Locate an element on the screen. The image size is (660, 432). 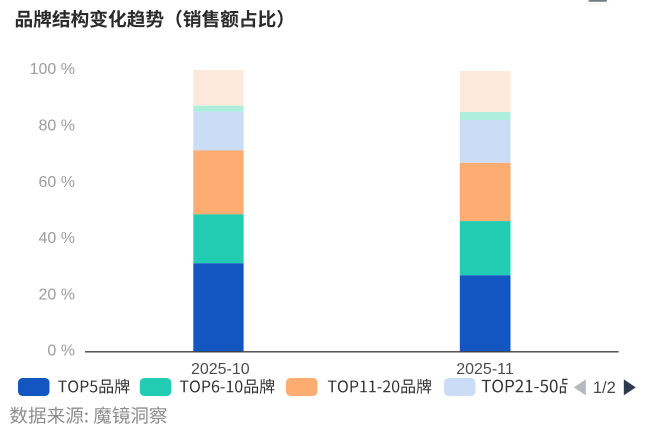
svg-text: 60 % is located at coordinates (57, 182).